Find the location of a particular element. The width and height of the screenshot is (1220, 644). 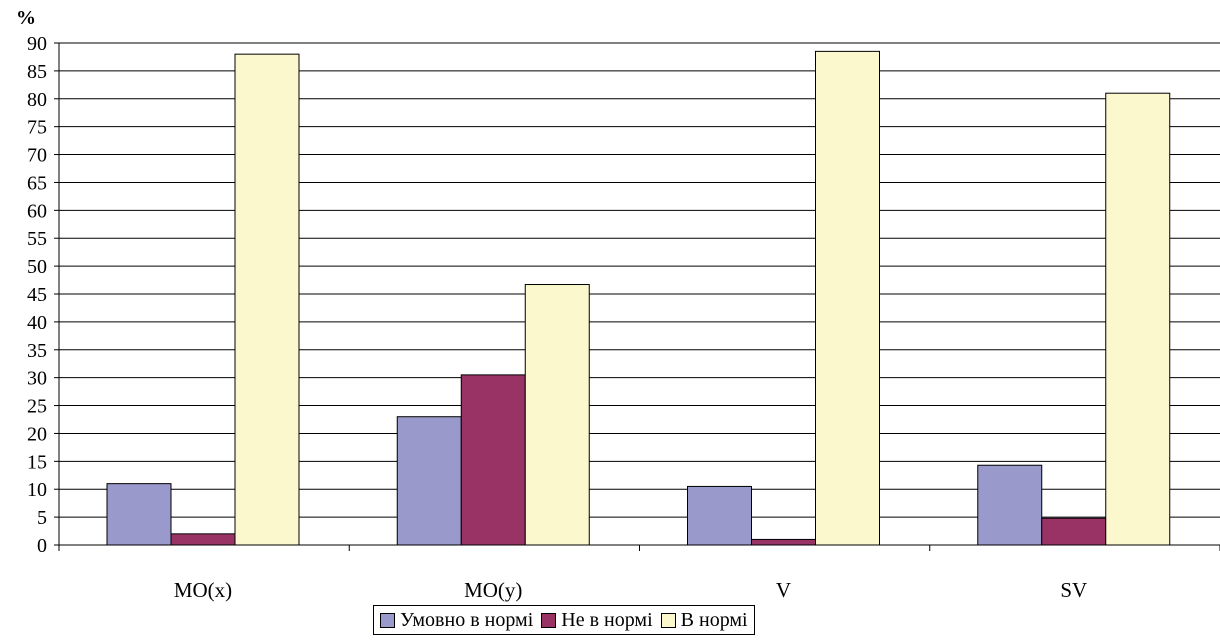

y-axis-title: % is located at coordinates (26, 18).